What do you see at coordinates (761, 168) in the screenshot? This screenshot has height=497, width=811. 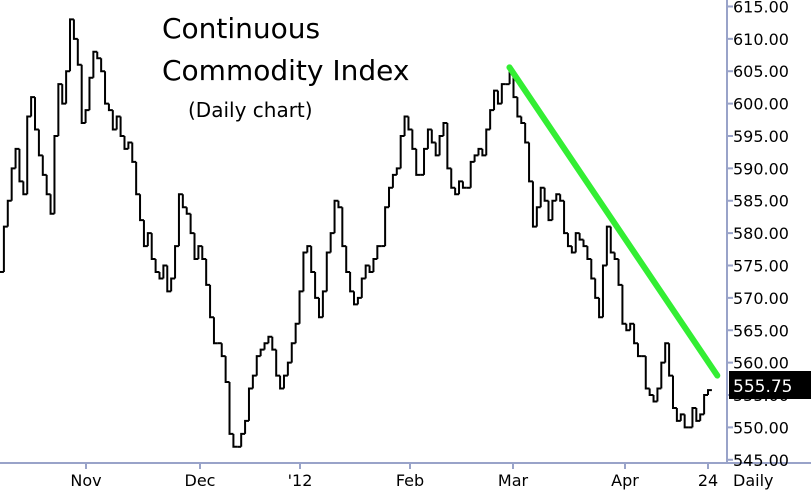 I see `y-tick-label: 590.00` at bounding box center [761, 168].